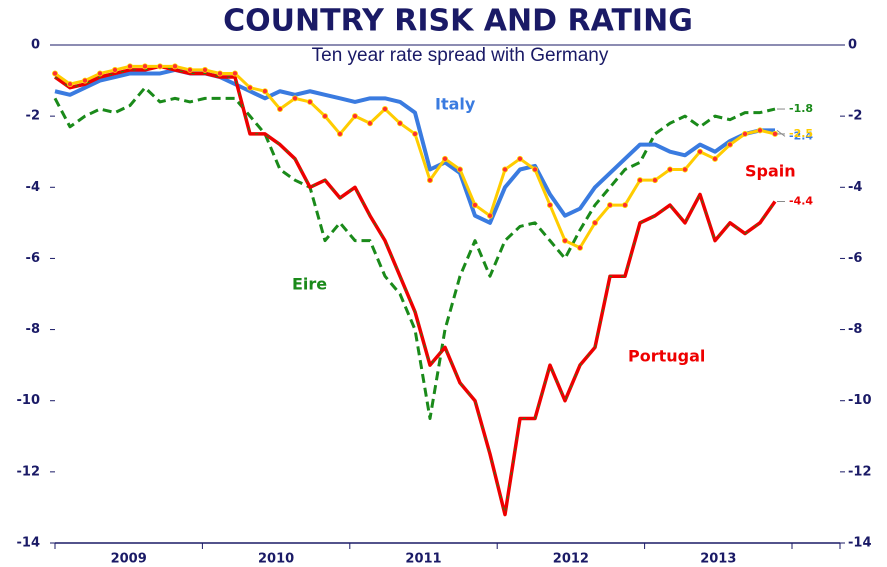 This screenshot has width=887, height=567. Describe the element at coordinates (666, 356) in the screenshot. I see `series-name: Portugal` at that location.